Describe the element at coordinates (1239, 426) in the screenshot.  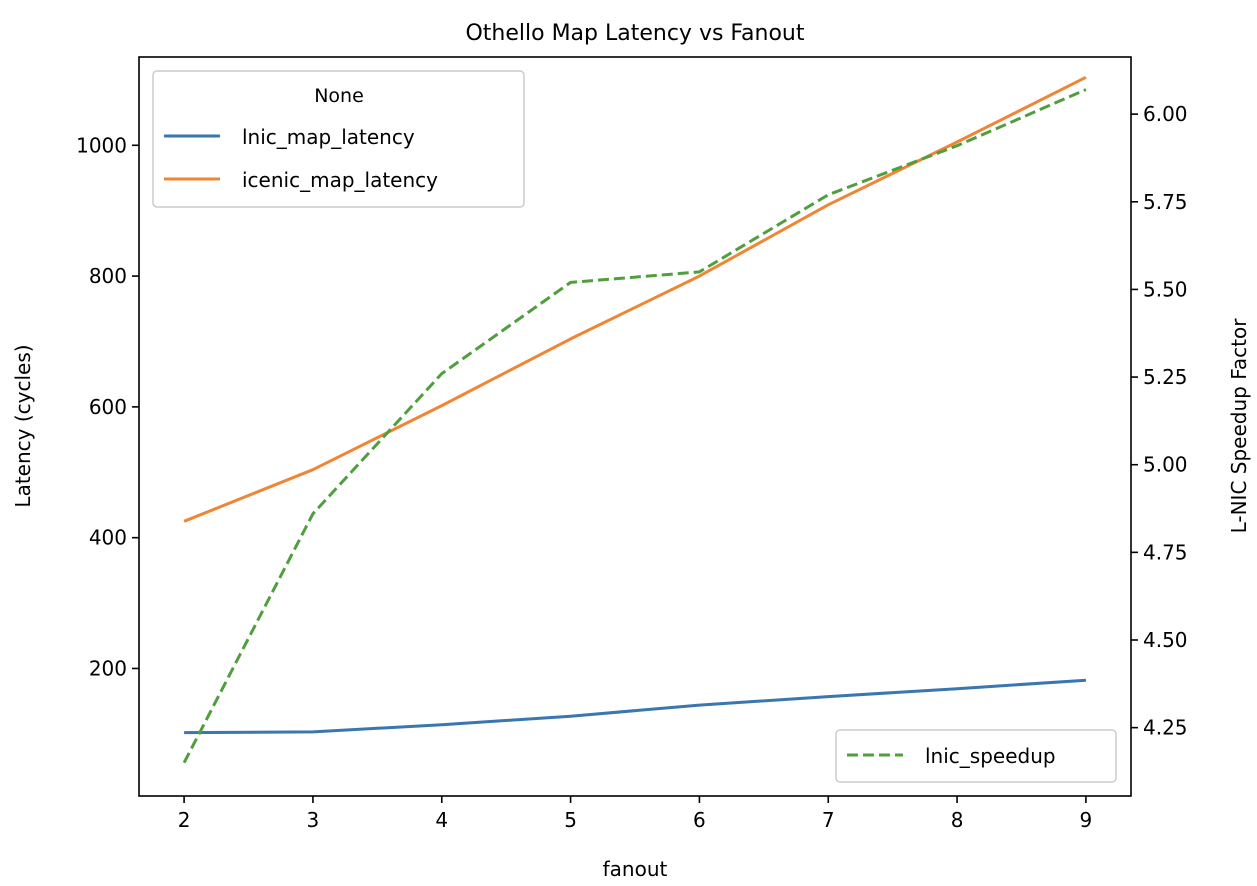
I see `y2-axis-label: L-NIC Speedup Factor` at that location.